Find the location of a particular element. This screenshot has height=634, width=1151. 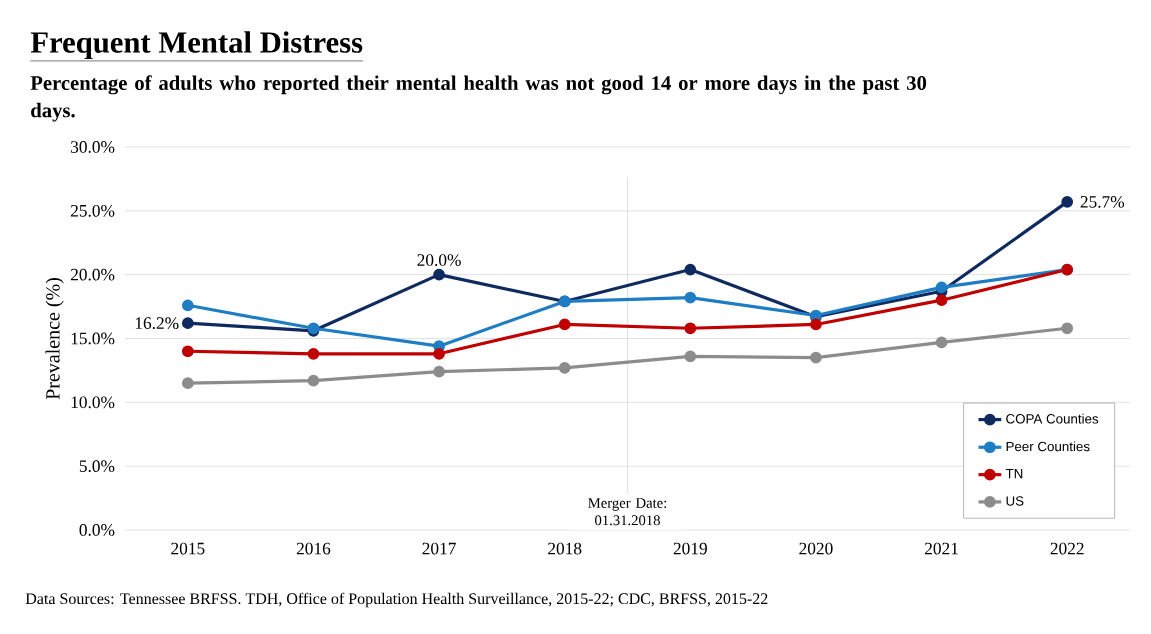

legend-label: US is located at coordinates (1015, 501).